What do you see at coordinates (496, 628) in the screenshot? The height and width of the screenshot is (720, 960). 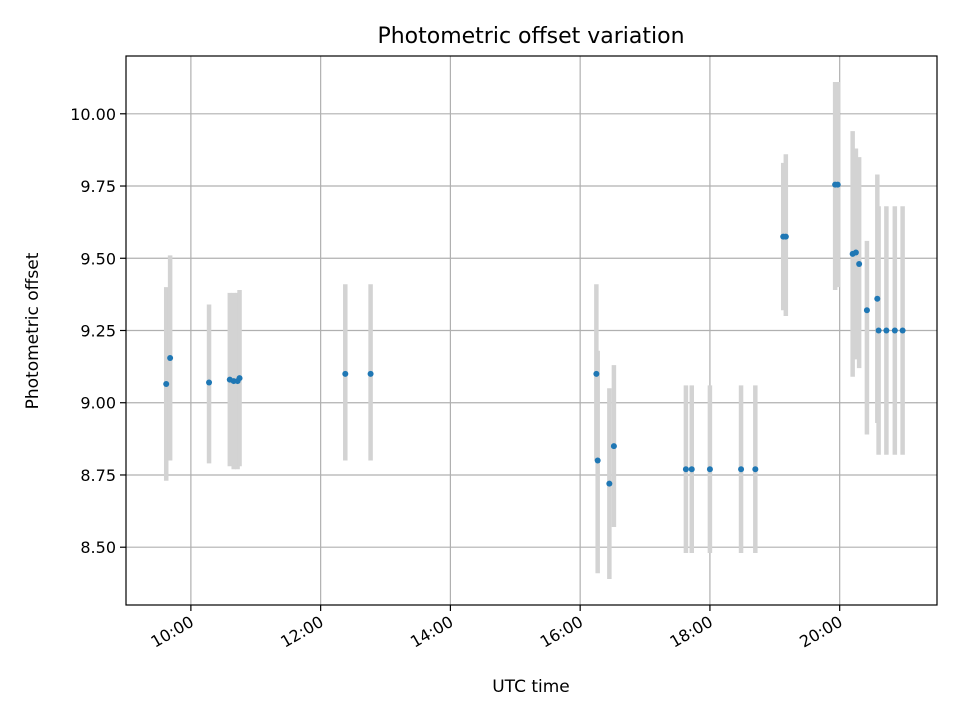 I see `x-axis-ticks: 10:00 12:00 14:00 16:00 18:00 20:00` at bounding box center [496, 628].